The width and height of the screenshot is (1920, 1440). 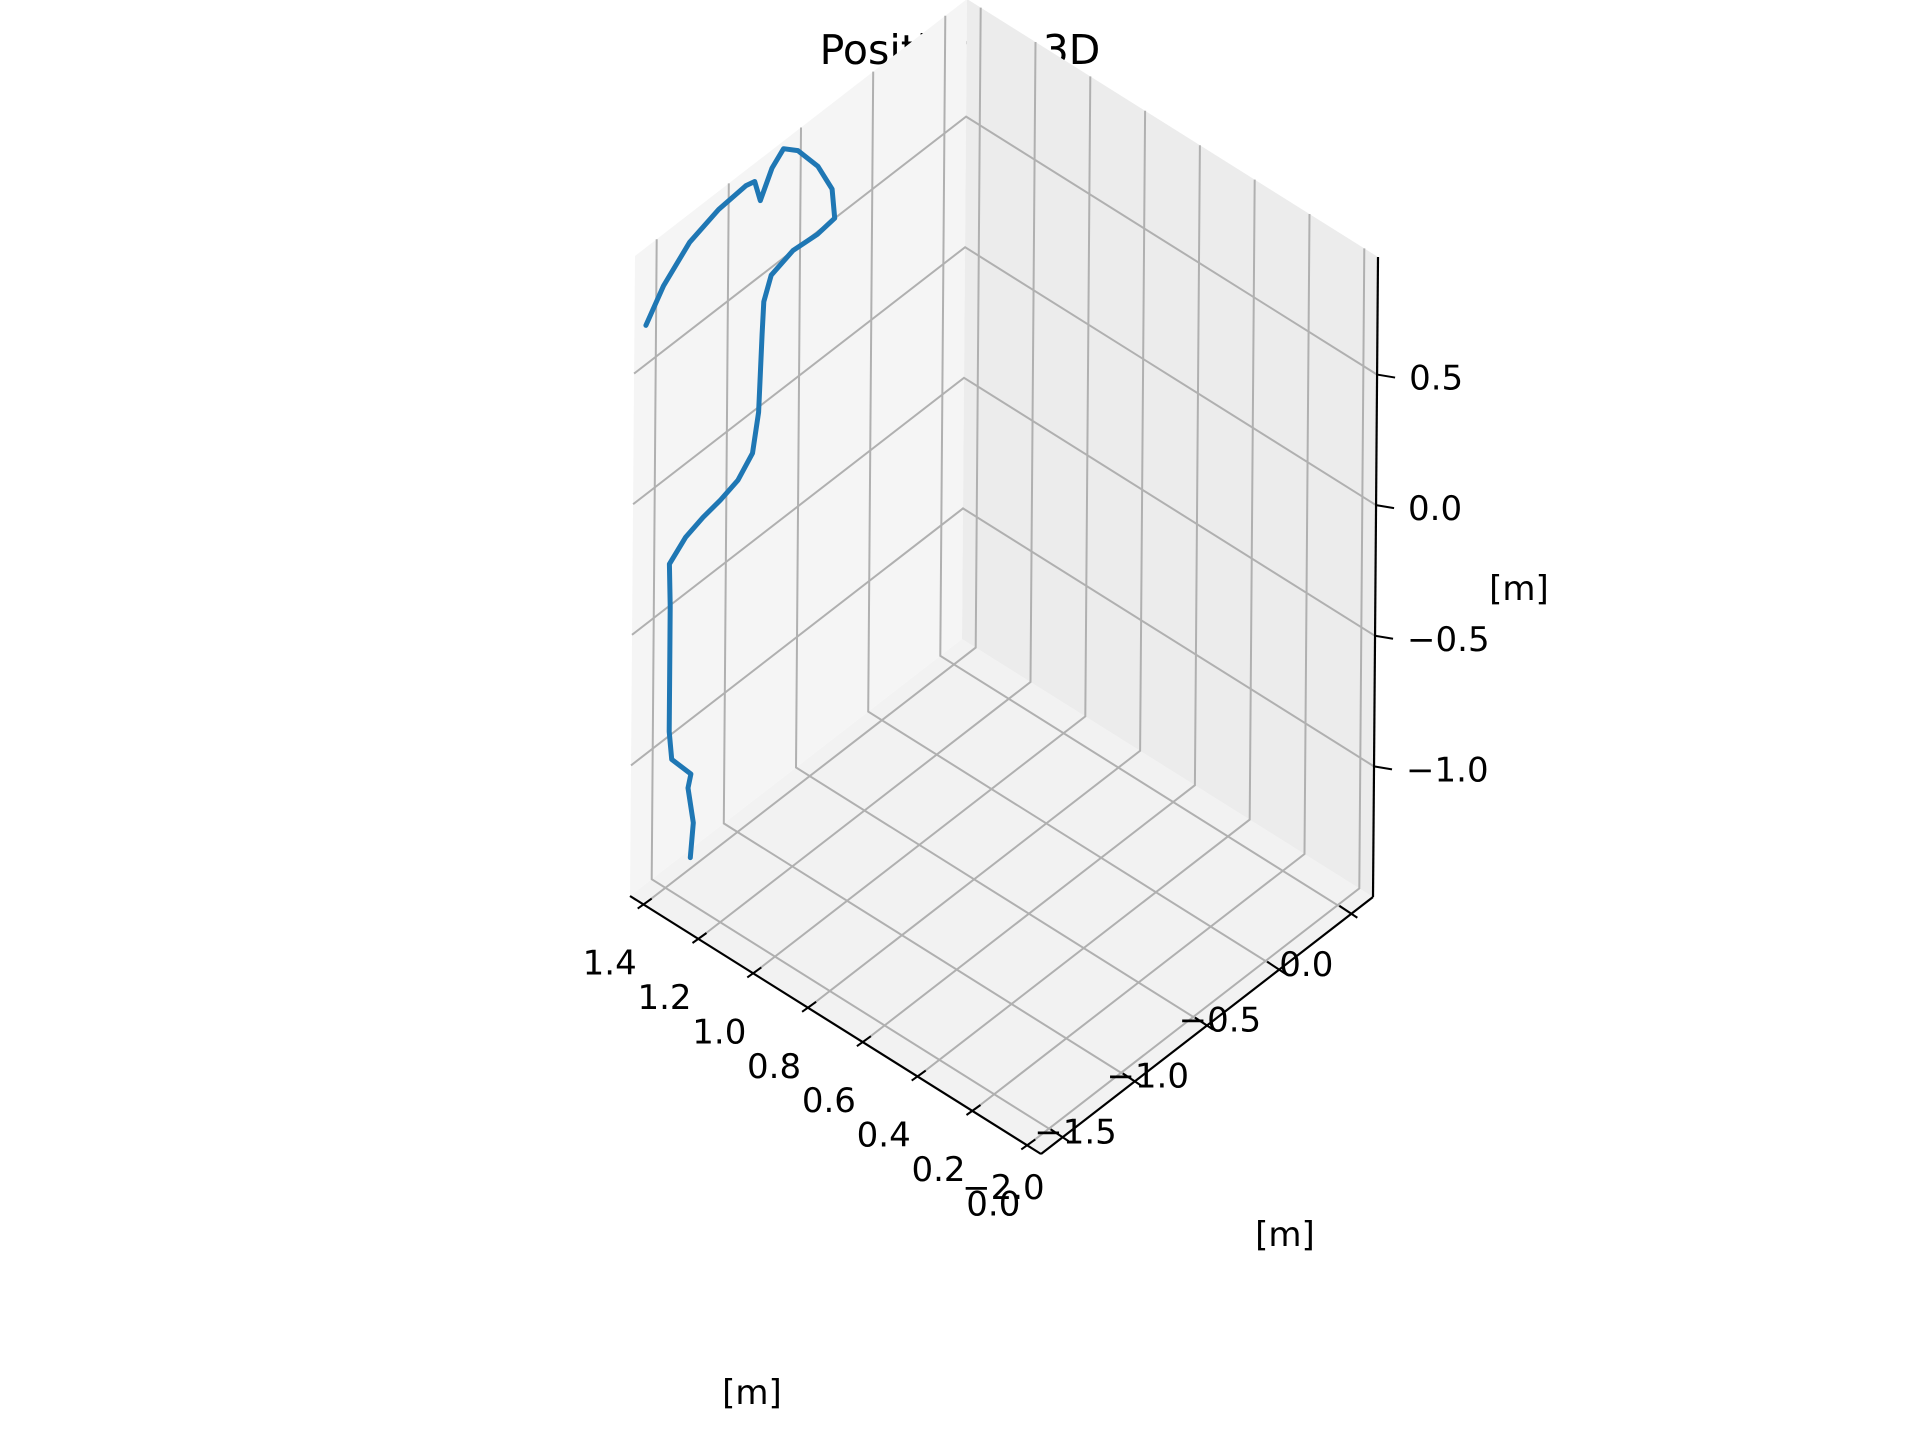 I want to click on z-axis-label: [m], so click(x=1519, y=589).